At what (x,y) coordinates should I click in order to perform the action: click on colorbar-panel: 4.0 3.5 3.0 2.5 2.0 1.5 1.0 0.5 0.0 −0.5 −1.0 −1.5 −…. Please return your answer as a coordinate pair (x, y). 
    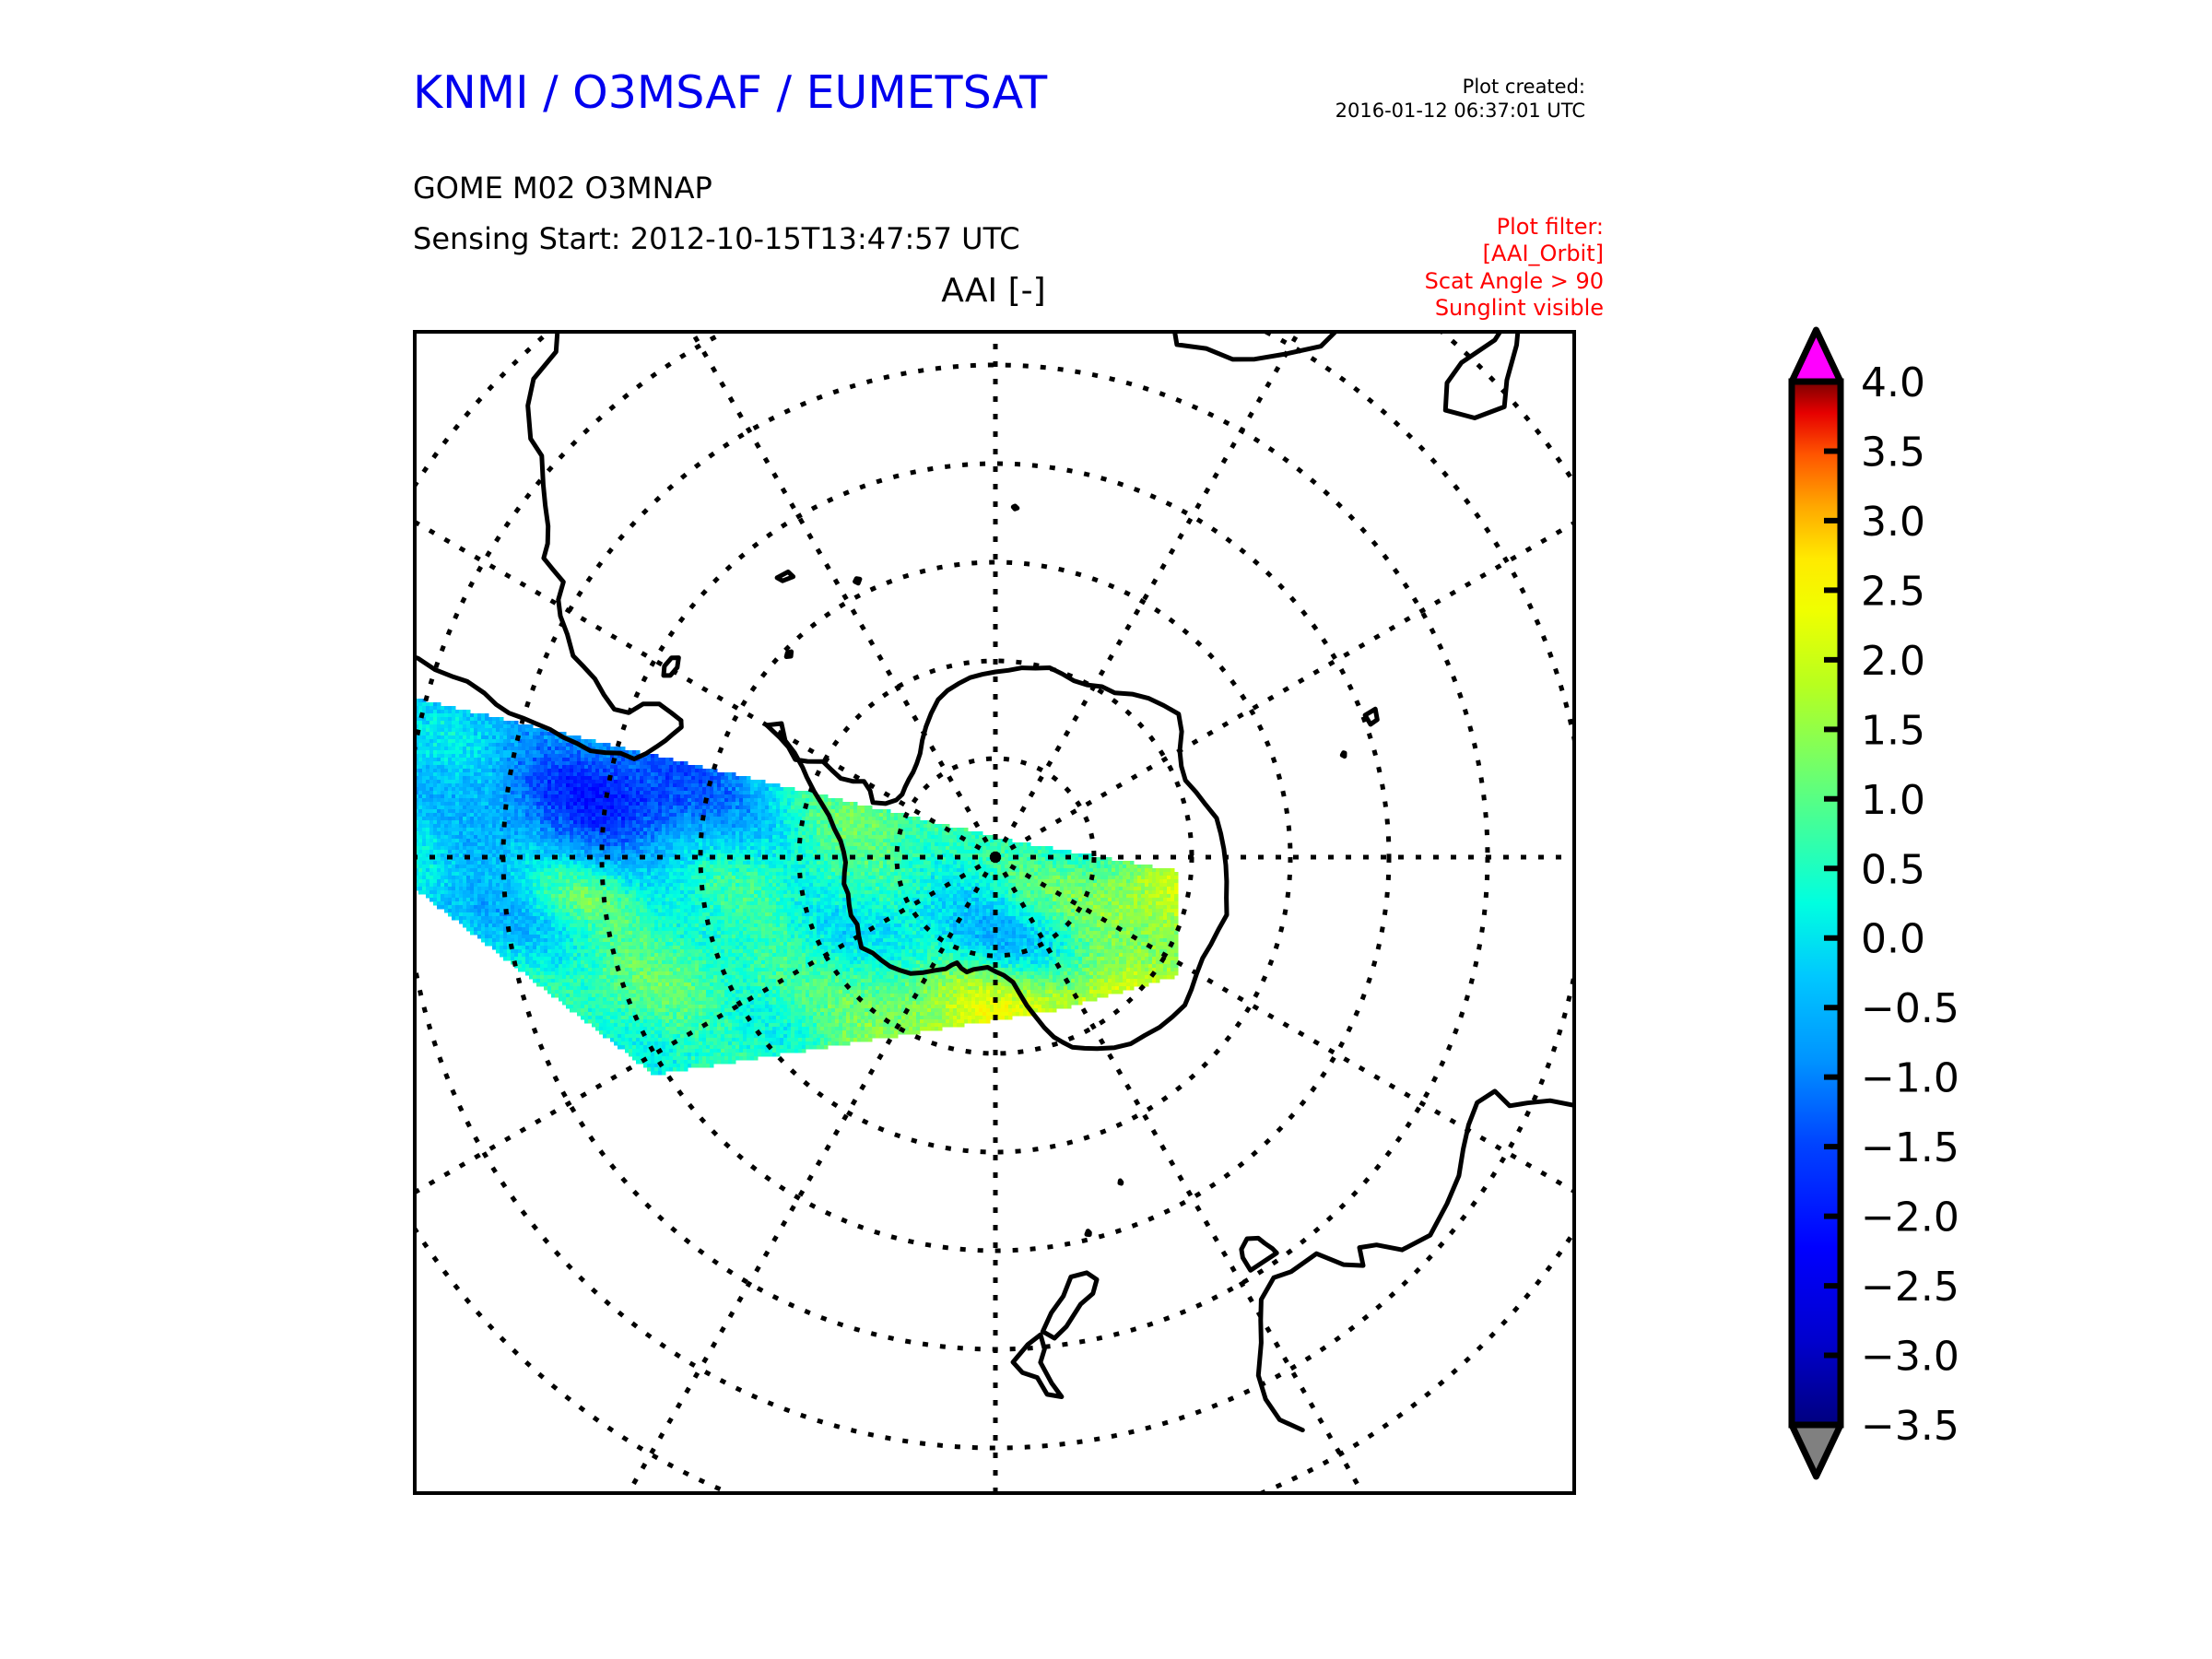
    Looking at the image, I should click on (1981, 915).